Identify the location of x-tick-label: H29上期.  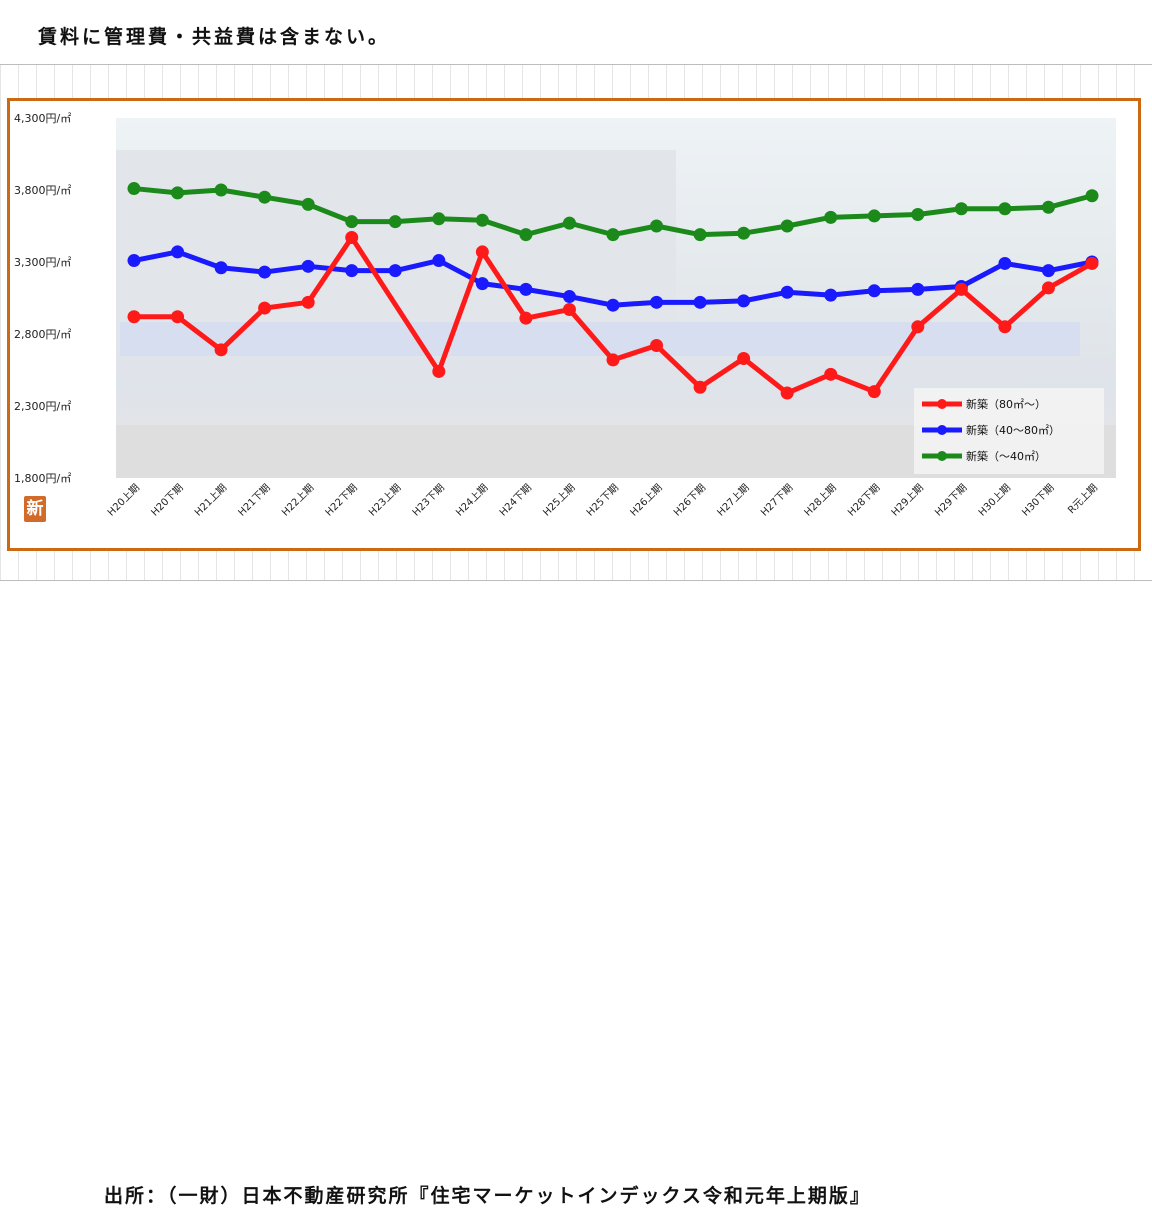
(907, 500).